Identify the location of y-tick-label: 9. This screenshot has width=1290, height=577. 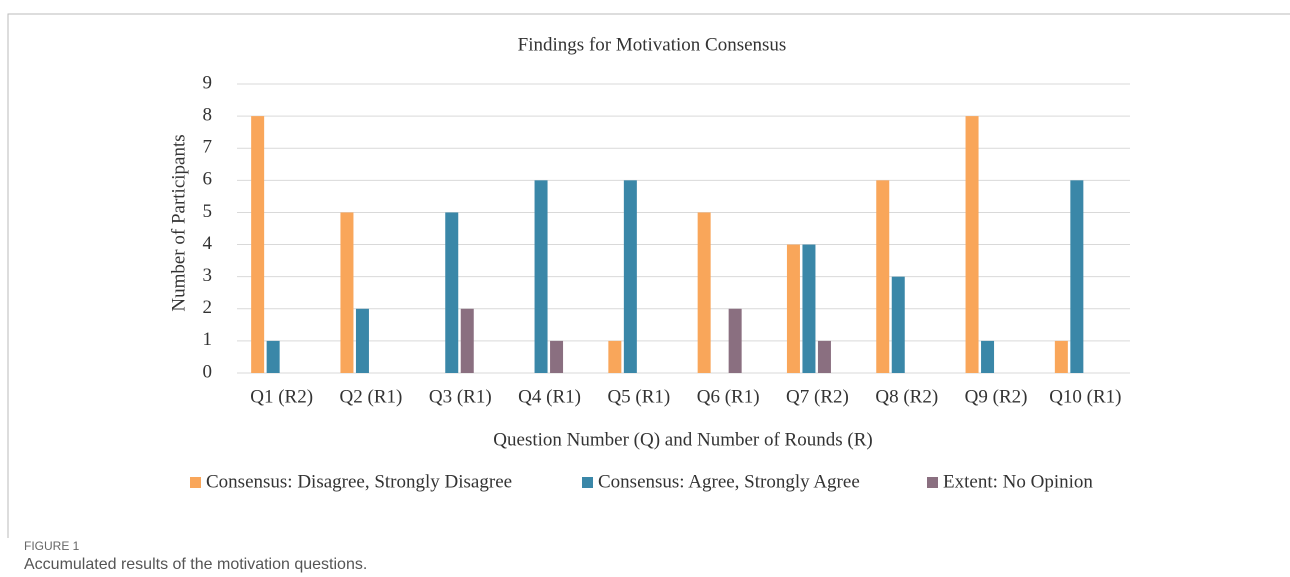
(208, 82).